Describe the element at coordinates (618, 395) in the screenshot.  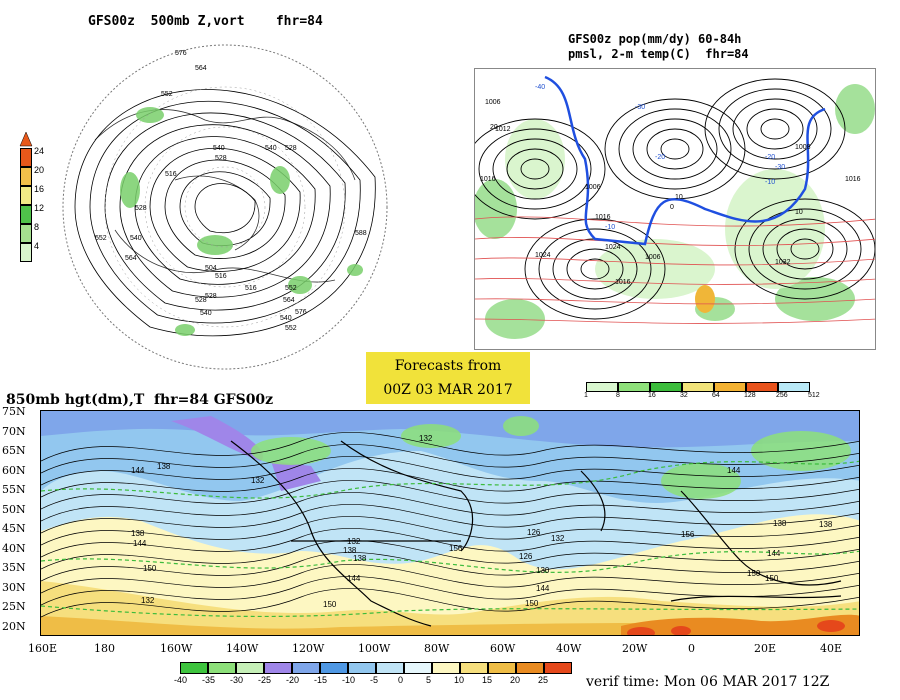
I see `pop-tick-label: 8` at that location.